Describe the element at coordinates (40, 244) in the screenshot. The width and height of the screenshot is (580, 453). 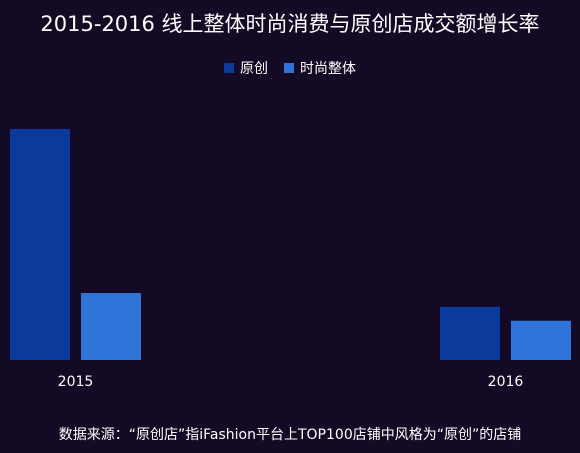
I see `bar-2015-original` at that location.